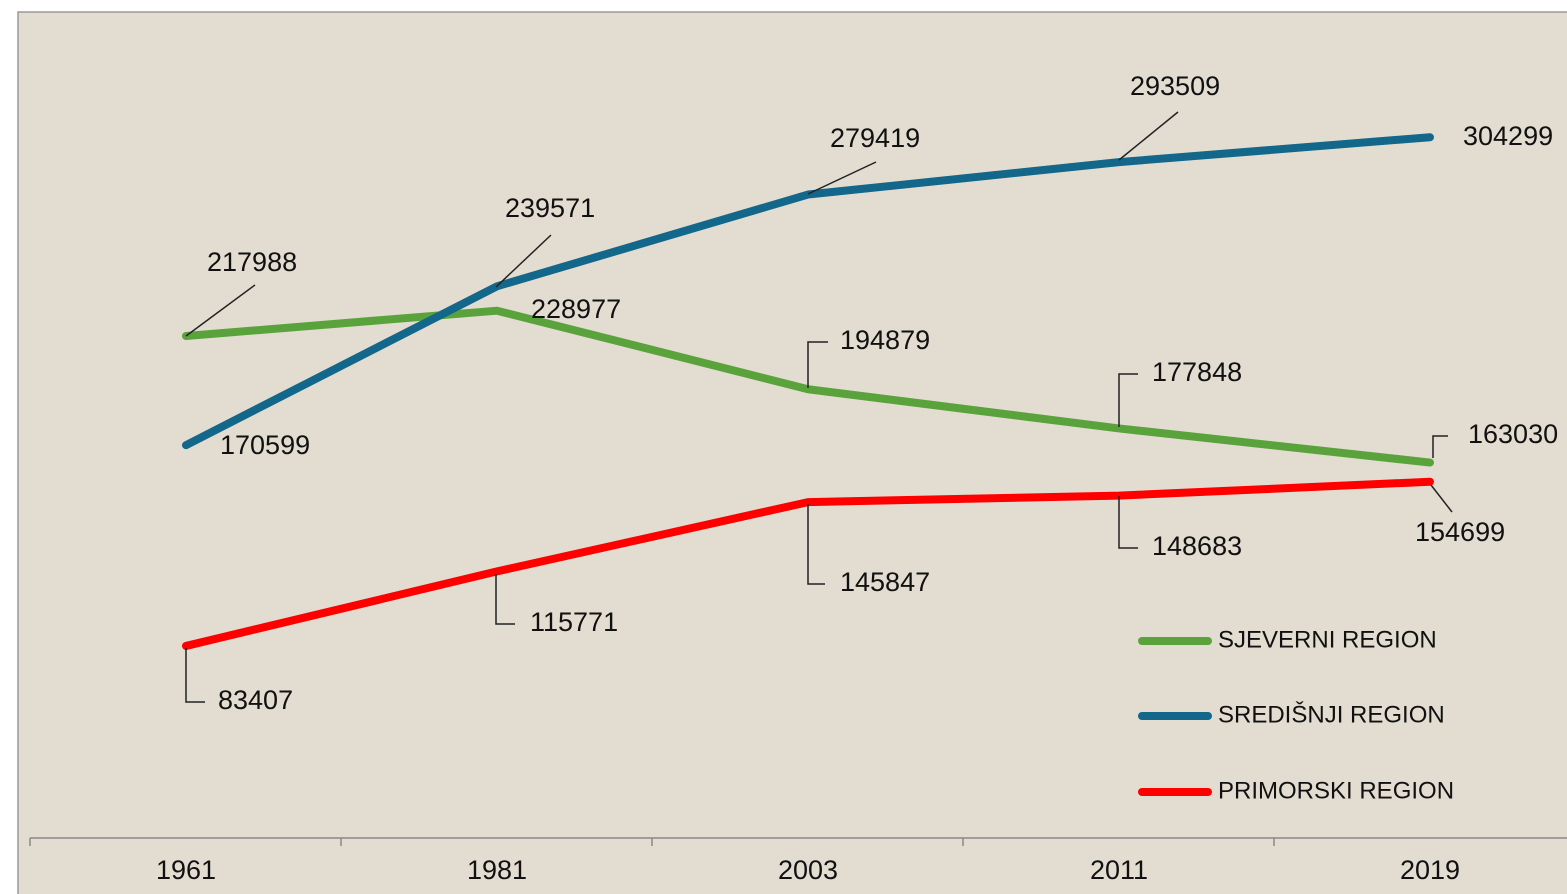 The image size is (1567, 894). I want to click on x-tick-label: 2019, so click(1430, 870).